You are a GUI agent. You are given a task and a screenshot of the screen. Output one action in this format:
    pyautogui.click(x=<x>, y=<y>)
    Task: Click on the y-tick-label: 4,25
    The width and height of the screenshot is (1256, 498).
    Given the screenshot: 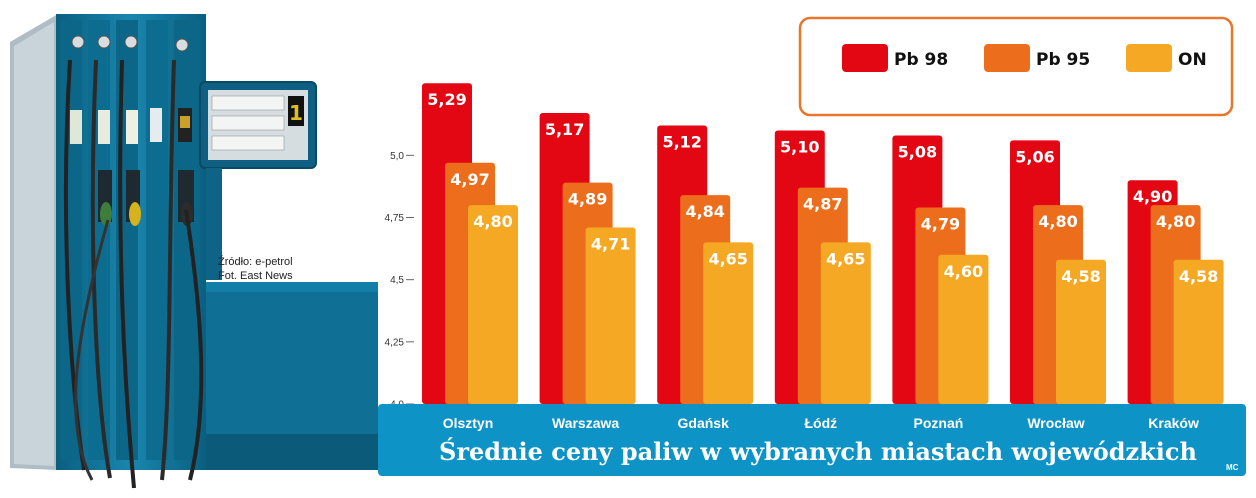 What is the action you would take?
    pyautogui.click(x=395, y=342)
    